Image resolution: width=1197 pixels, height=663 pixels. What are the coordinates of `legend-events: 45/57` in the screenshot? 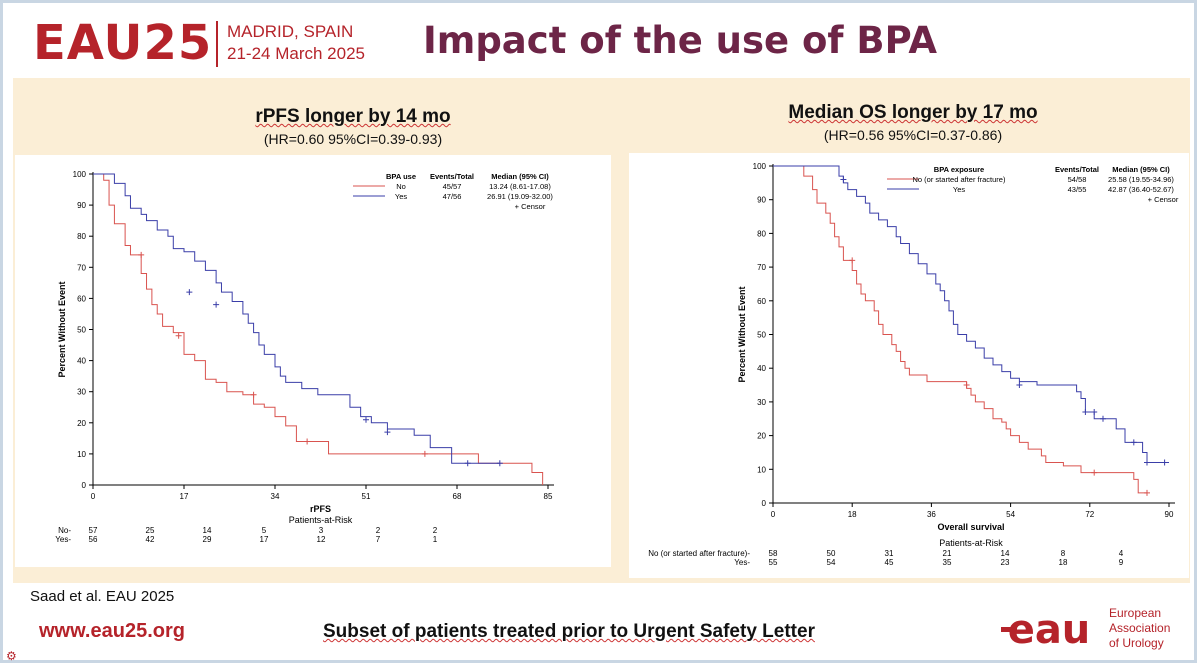 It's located at (452, 186).